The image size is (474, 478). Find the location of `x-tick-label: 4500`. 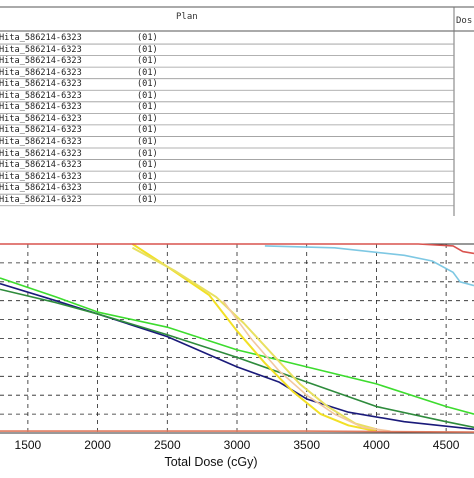

x-tick-label: 4500 is located at coordinates (446, 445).